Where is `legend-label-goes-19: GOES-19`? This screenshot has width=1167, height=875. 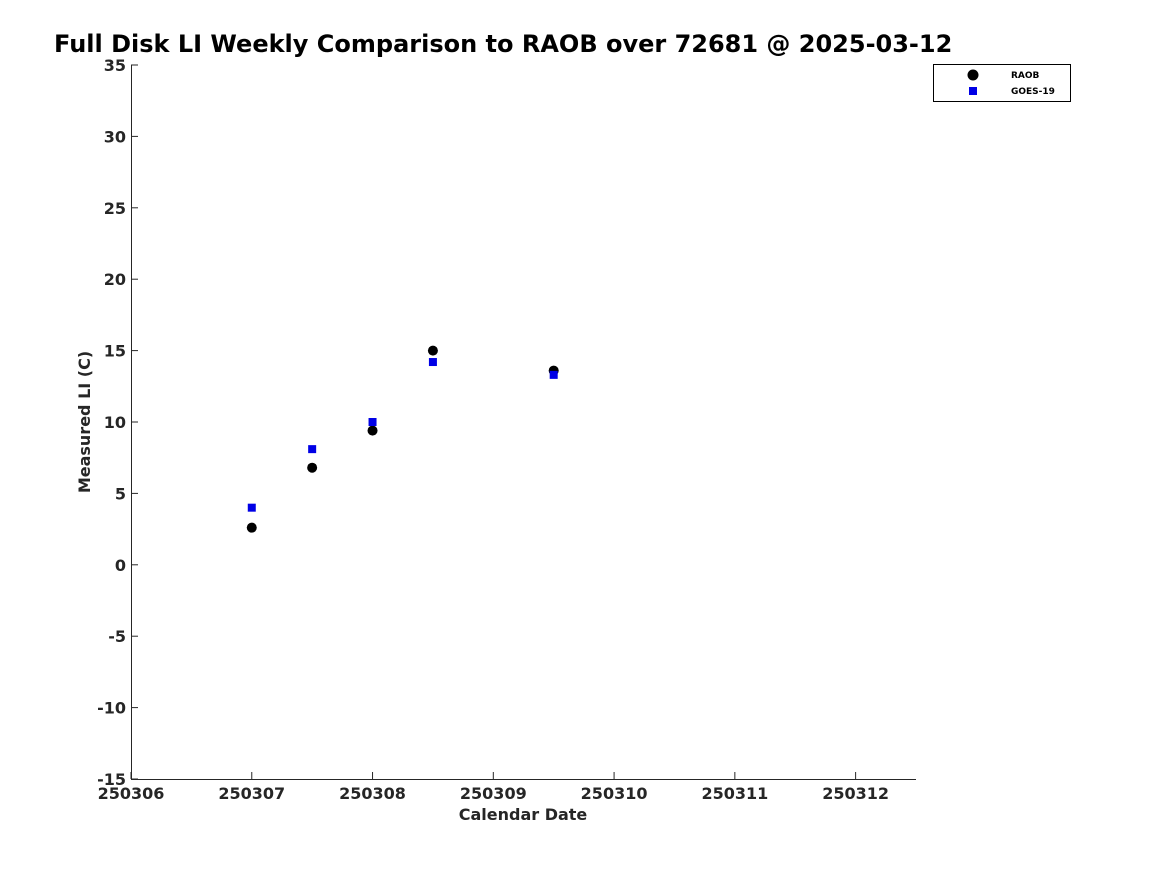
legend-label-goes-19: GOES-19 is located at coordinates (1033, 92).